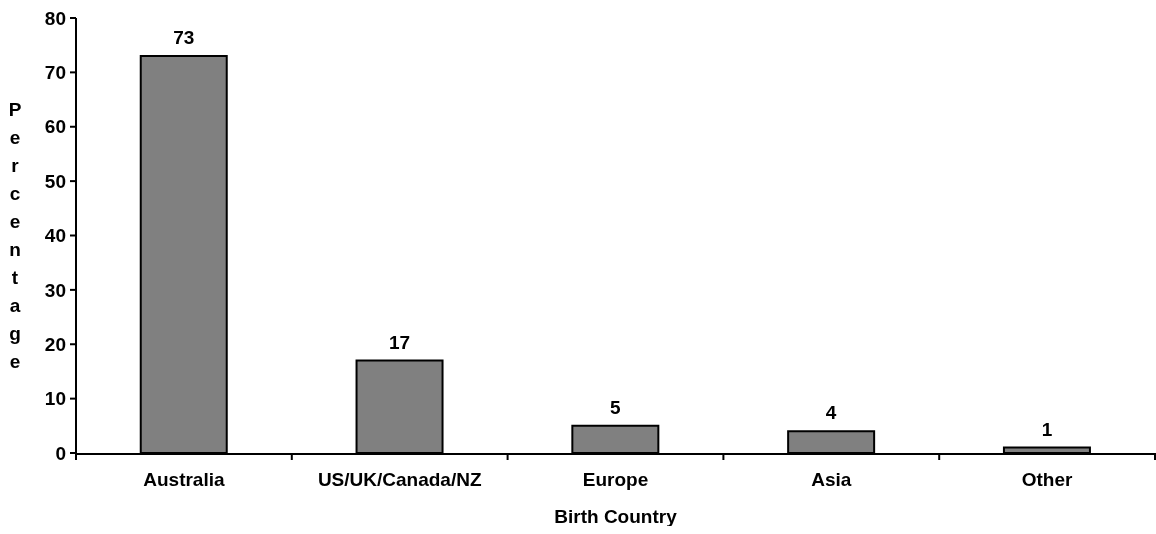  What do you see at coordinates (1047, 429) in the screenshot?
I see `data-label: 1` at bounding box center [1047, 429].